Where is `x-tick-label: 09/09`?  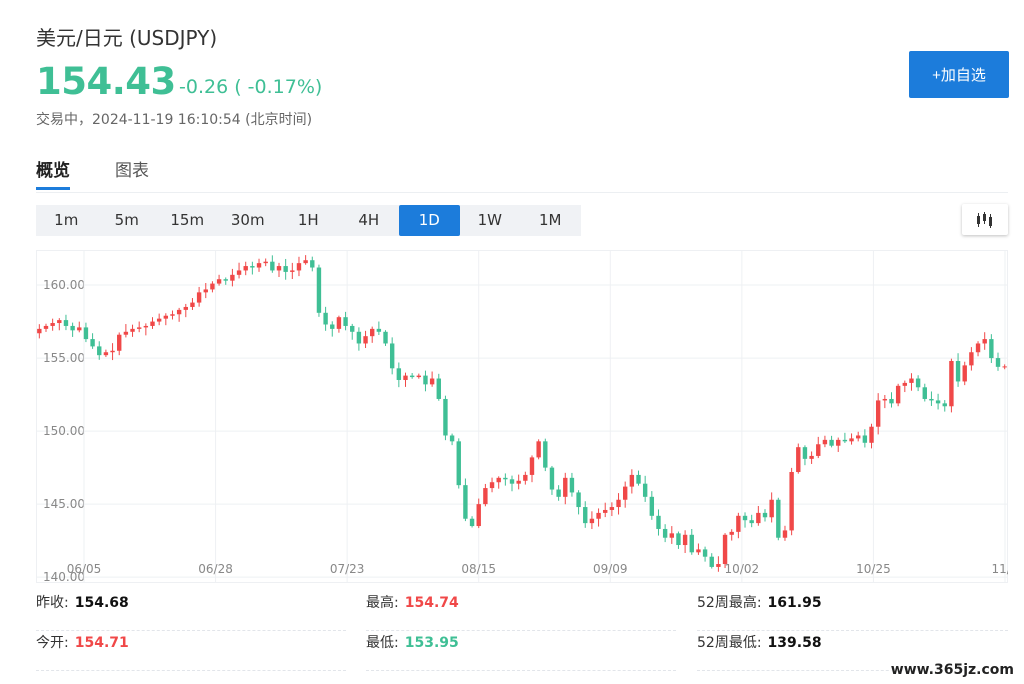
x-tick-label: 09/09 is located at coordinates (610, 569).